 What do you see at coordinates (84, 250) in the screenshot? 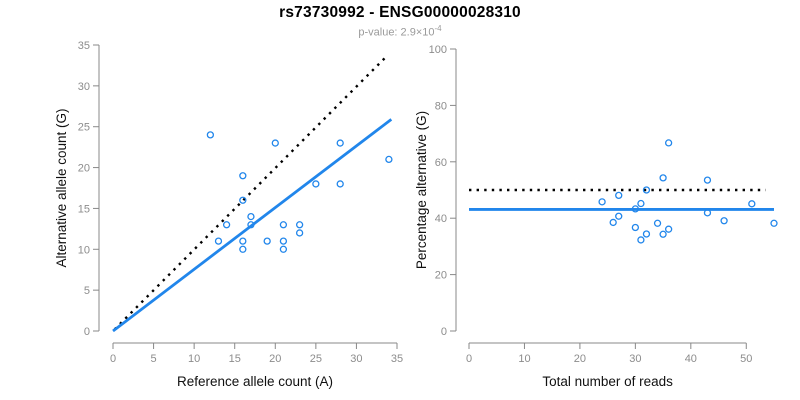
I see `y-tick-label: 10` at bounding box center [84, 250].